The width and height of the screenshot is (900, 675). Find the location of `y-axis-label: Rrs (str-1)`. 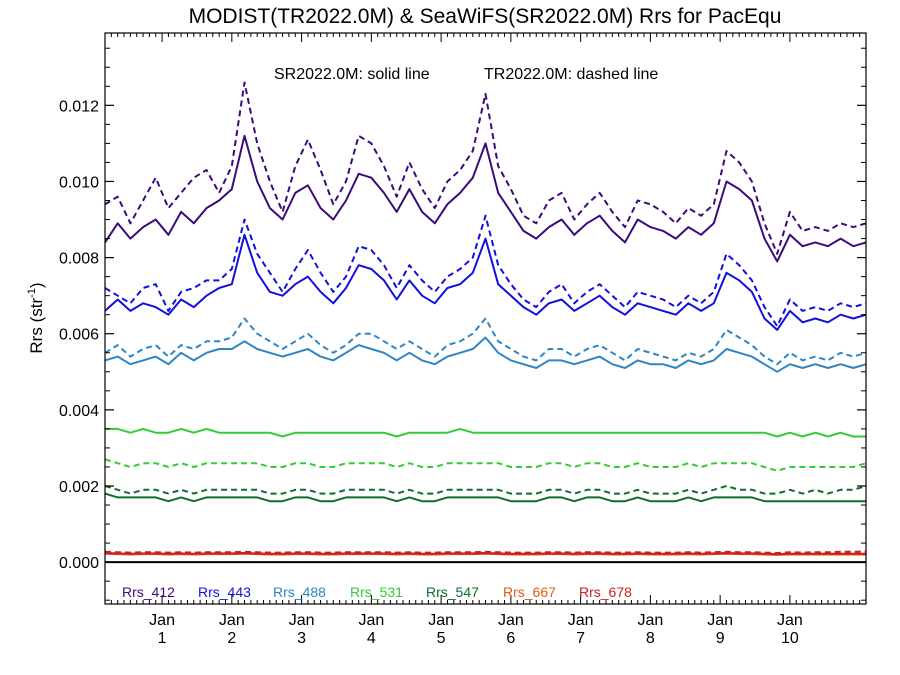

y-axis-label: Rrs (str-1) is located at coordinates (36, 317).